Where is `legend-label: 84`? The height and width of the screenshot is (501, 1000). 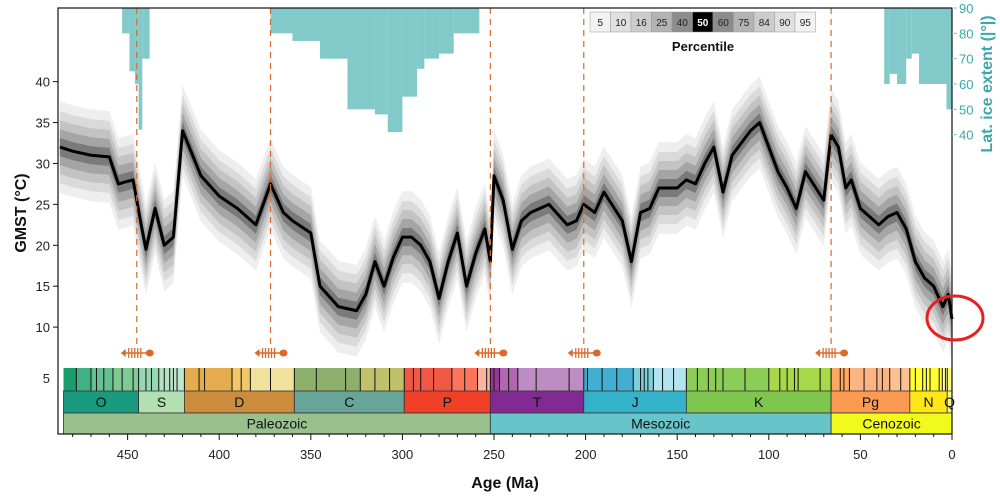 legend-label: 84 is located at coordinates (765, 23).